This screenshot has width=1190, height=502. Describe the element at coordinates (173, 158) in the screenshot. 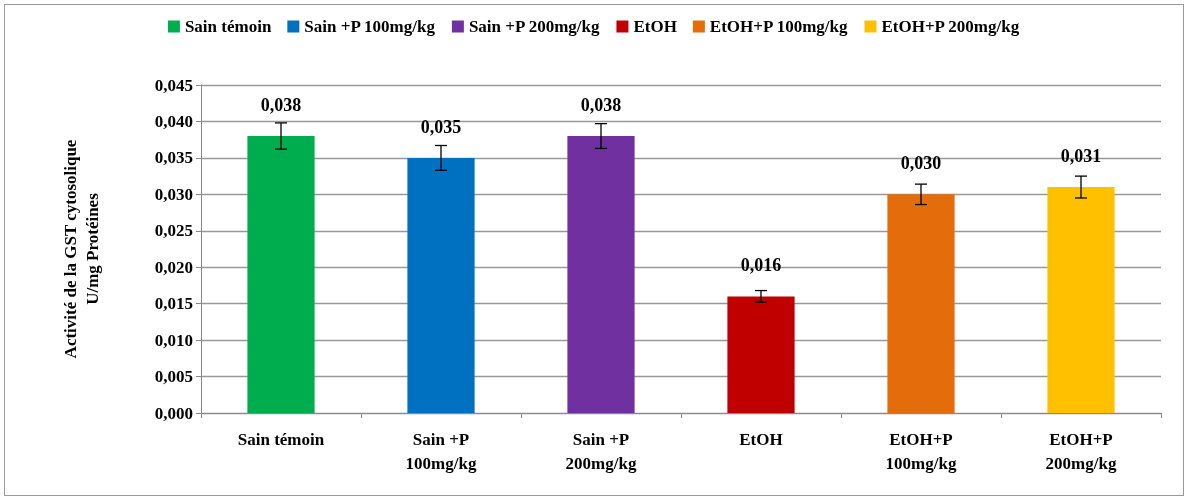

I see `y-tick-label: 0,035` at that location.